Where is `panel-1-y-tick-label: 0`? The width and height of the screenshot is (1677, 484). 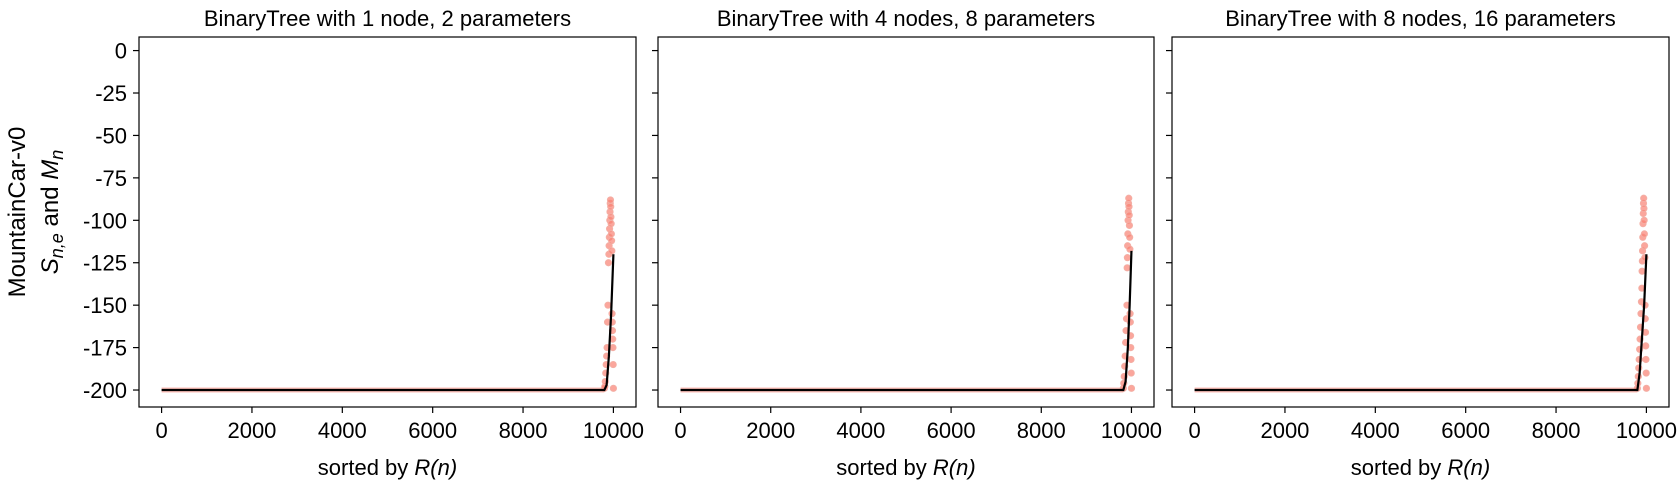
panel-1-y-tick-label: 0 is located at coordinates (121, 51).